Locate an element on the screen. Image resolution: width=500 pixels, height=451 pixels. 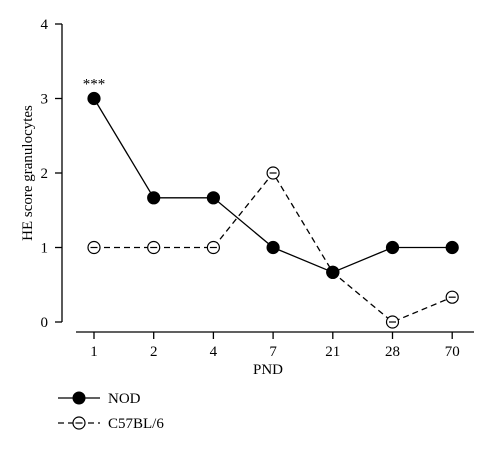
y-axis-ticks: 0 1 2 3 4 is located at coordinates (51, 174).